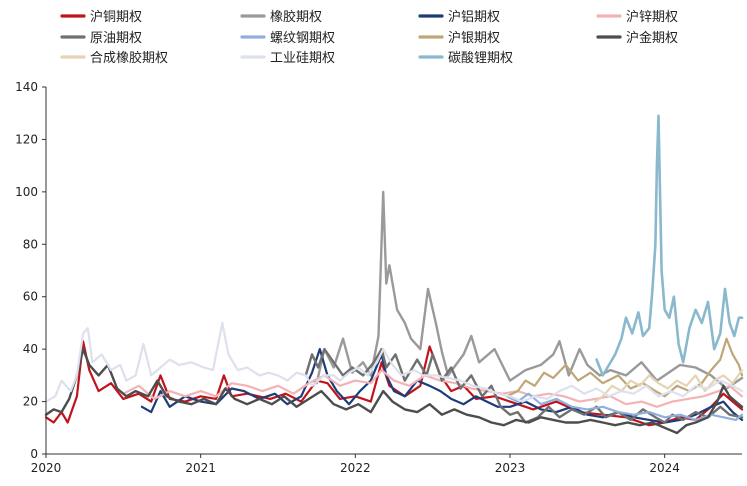 The width and height of the screenshot is (747, 486). What do you see at coordinates (129, 58) in the screenshot?
I see `legend-label: 合成橡胶期权` at bounding box center [129, 58].